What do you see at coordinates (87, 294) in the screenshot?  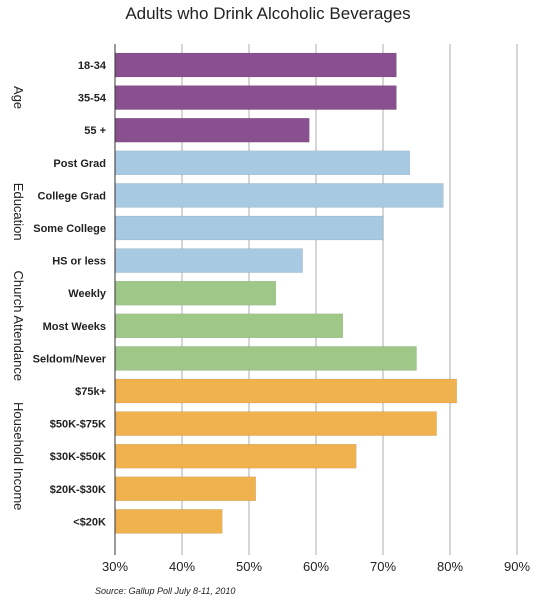 I see `category-label: Weekly` at bounding box center [87, 294].